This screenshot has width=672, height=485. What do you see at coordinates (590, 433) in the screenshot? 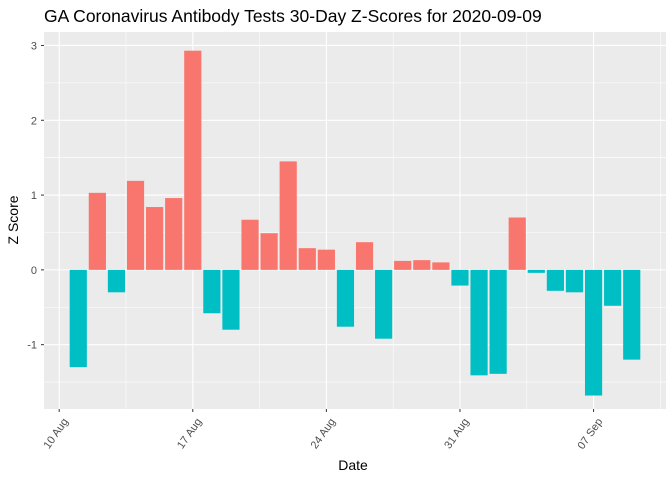
I see `x-tick-label: 07 Sep` at bounding box center [590, 433].